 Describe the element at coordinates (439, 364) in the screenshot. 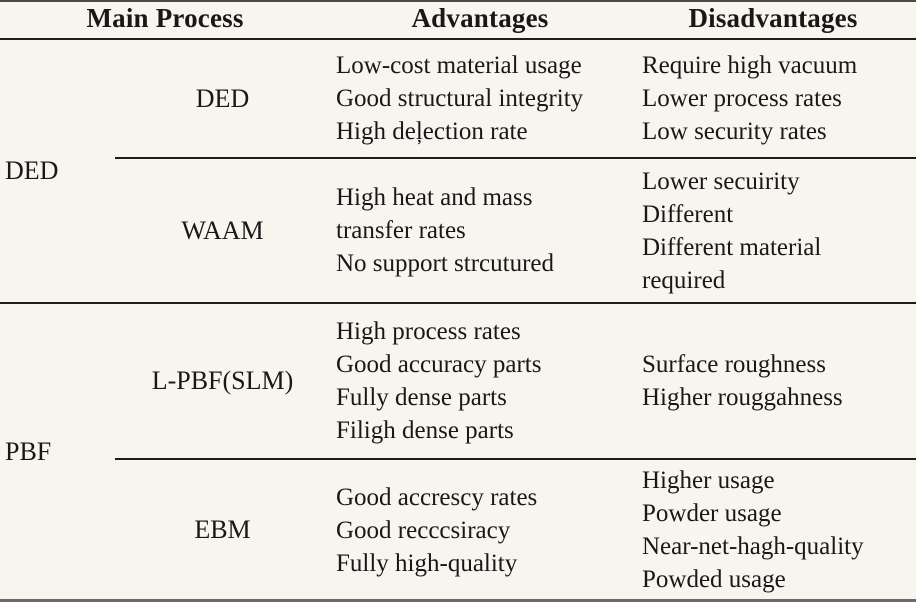

I see `advantage-line: Good accuracy parts` at that location.